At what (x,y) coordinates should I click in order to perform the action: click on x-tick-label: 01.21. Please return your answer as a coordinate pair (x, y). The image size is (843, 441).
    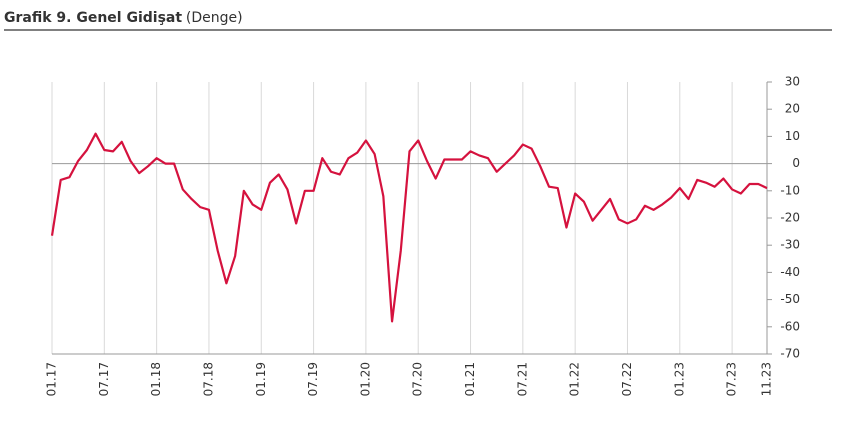
    Looking at the image, I should click on (470, 379).